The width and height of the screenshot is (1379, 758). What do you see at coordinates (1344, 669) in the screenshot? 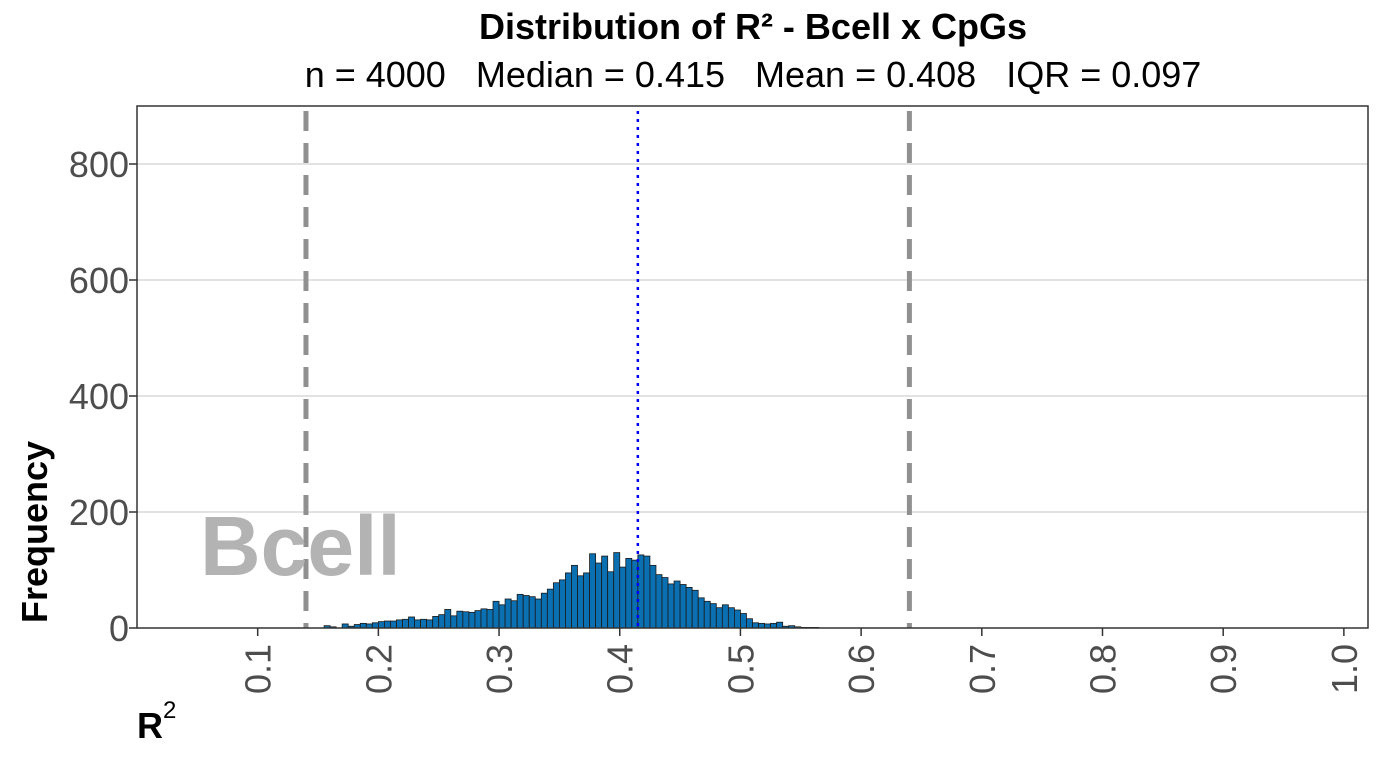
I see `x-tick-label: 1.0` at bounding box center [1344, 669].